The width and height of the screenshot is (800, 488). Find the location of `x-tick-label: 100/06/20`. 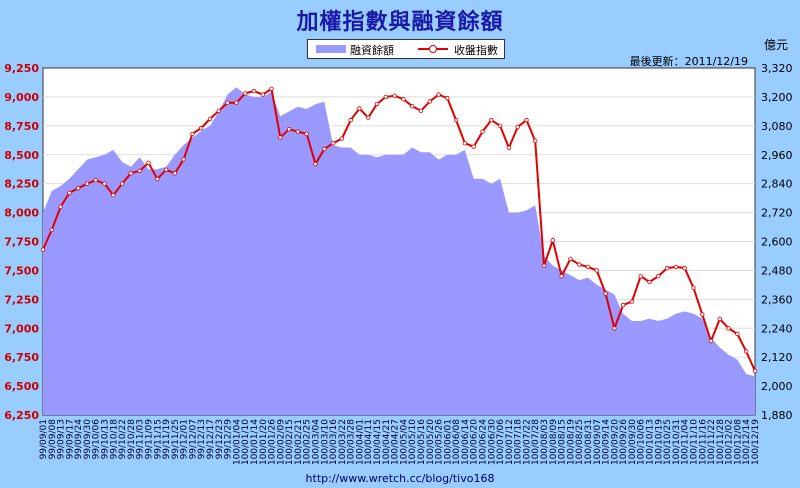

x-tick-label: 100/06/20 is located at coordinates (475, 442).